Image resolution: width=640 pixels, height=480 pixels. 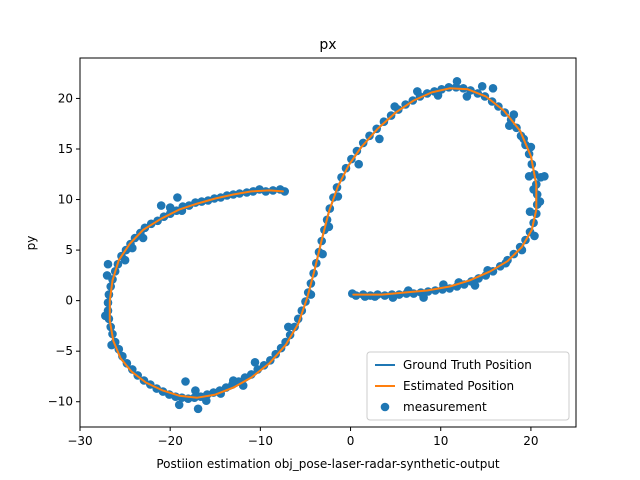 What do you see at coordinates (65, 98) in the screenshot?
I see `y-tick-label: 20` at bounding box center [65, 98].